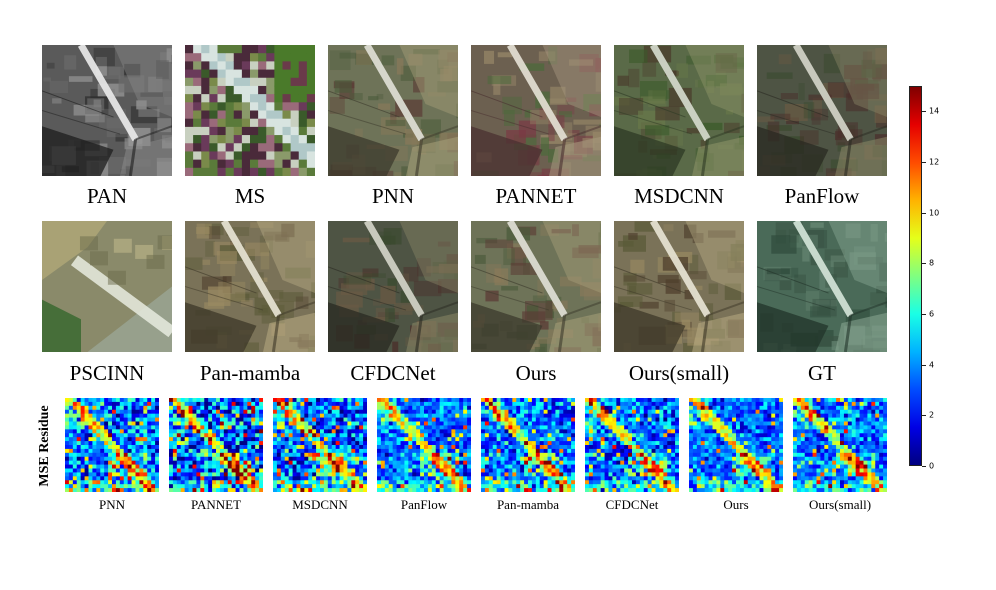 Image resolution: width=996 pixels, height=590 pixels. I want to click on caption-gt: GT, so click(822, 373).